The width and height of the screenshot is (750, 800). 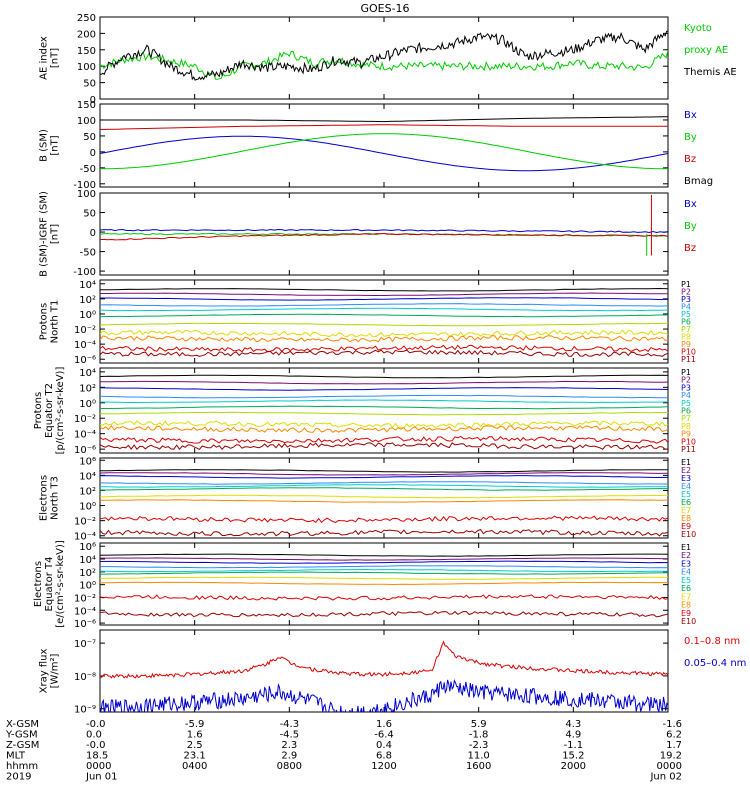 I want to click on channel-P4-line, so click(x=384, y=396).